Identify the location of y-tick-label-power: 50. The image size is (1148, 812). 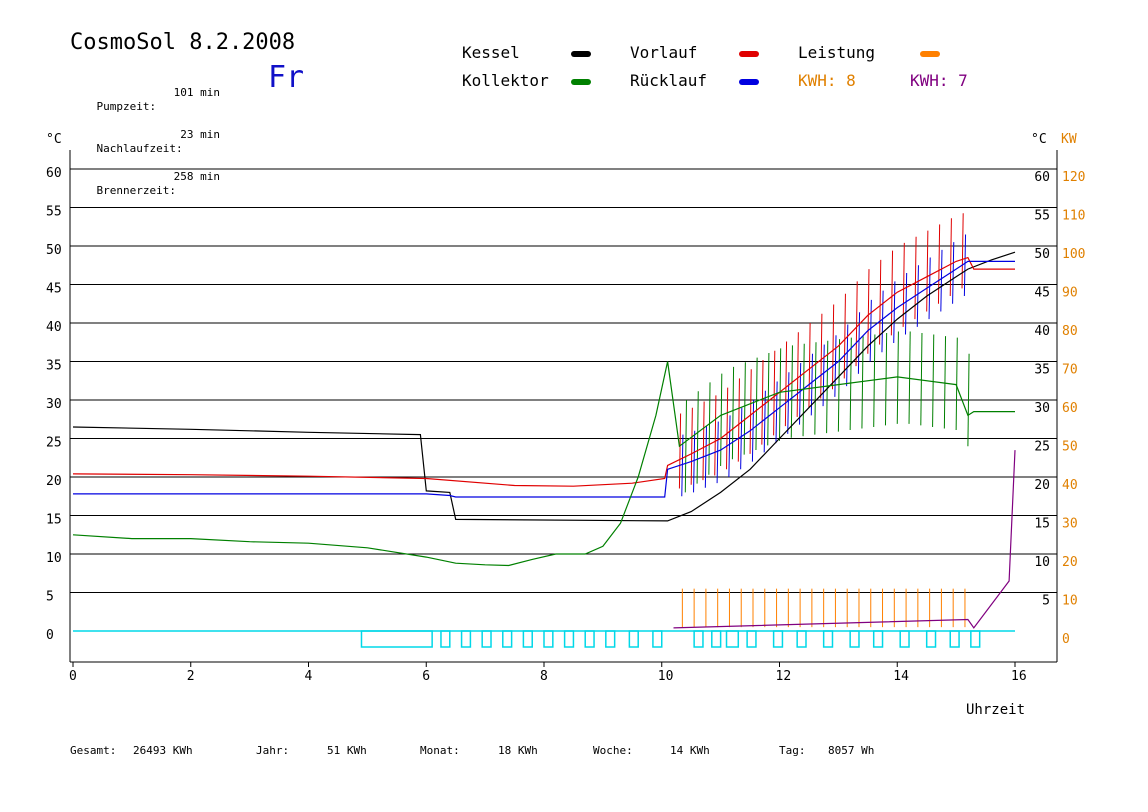
(1070, 447).